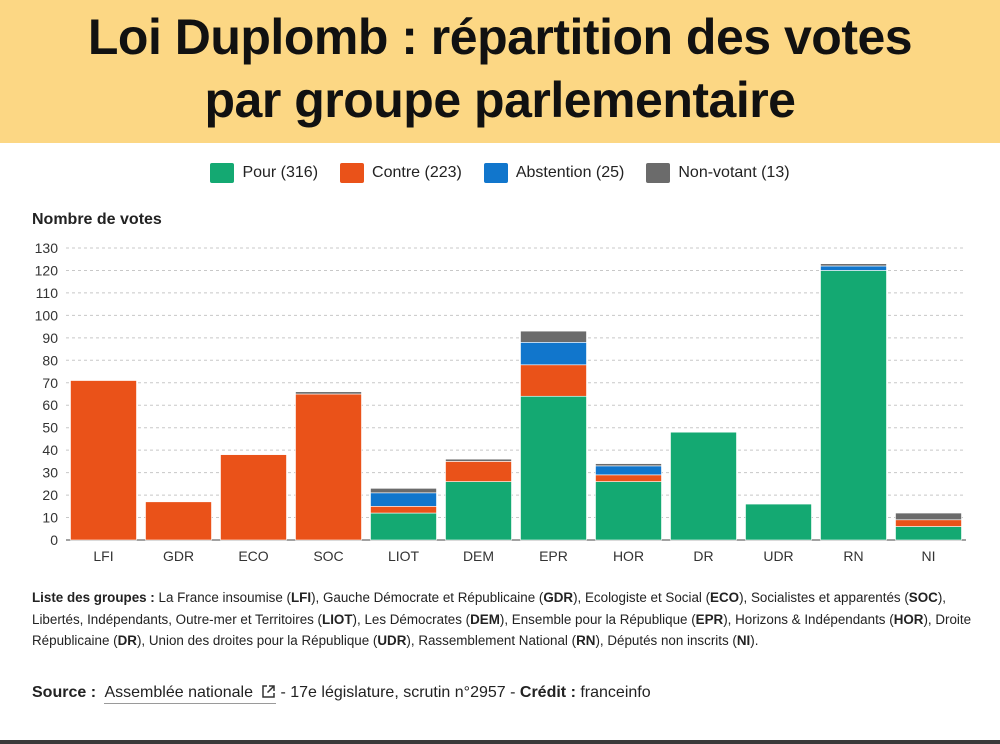 This screenshot has width=1000, height=744. I want to click on x-tick-label: LFI, so click(103, 556).